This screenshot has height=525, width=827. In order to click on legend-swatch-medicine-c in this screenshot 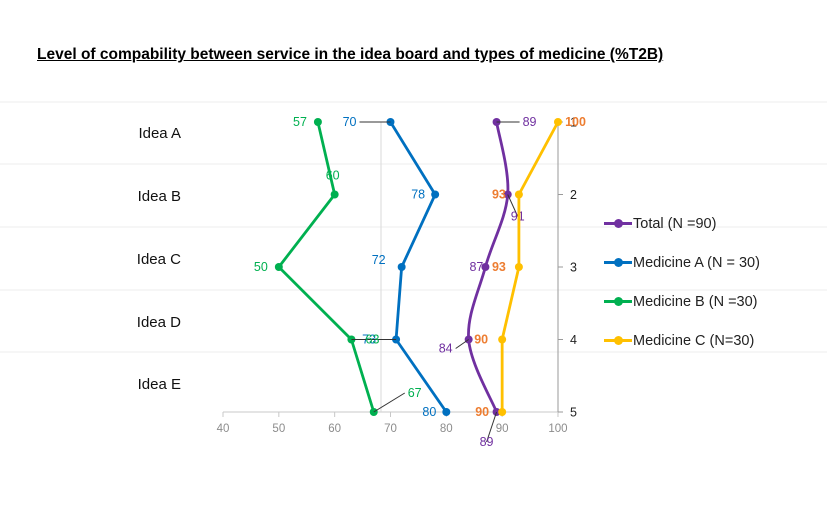, I will do `click(618, 340)`.